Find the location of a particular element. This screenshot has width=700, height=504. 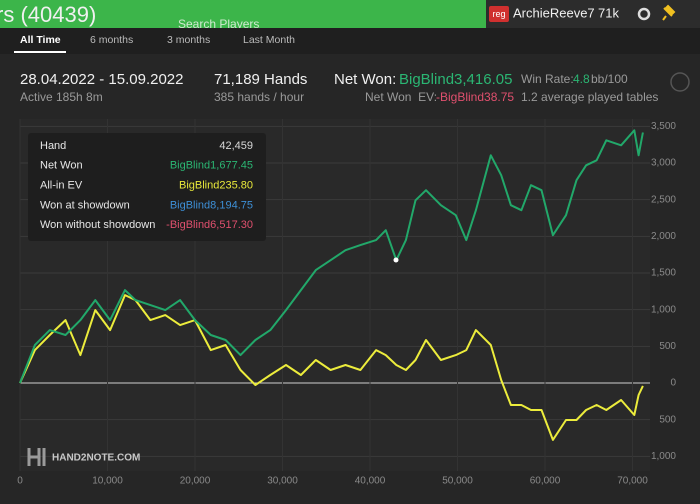

watermark: HAND2NOTE.COM is located at coordinates (96, 458).